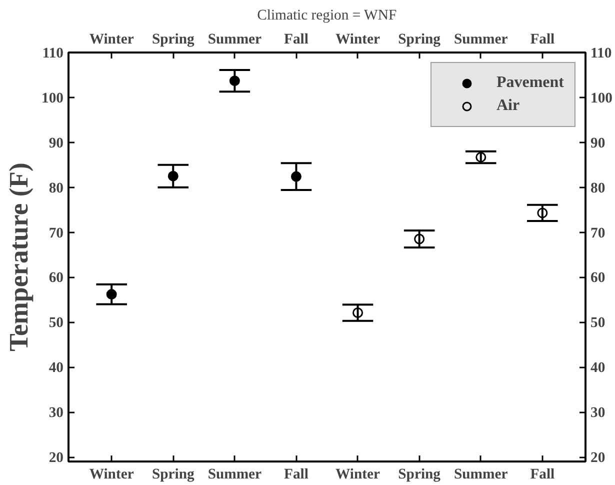 The height and width of the screenshot is (485, 615). What do you see at coordinates (56, 368) in the screenshot?
I see `y-tick-label: 40` at bounding box center [56, 368].